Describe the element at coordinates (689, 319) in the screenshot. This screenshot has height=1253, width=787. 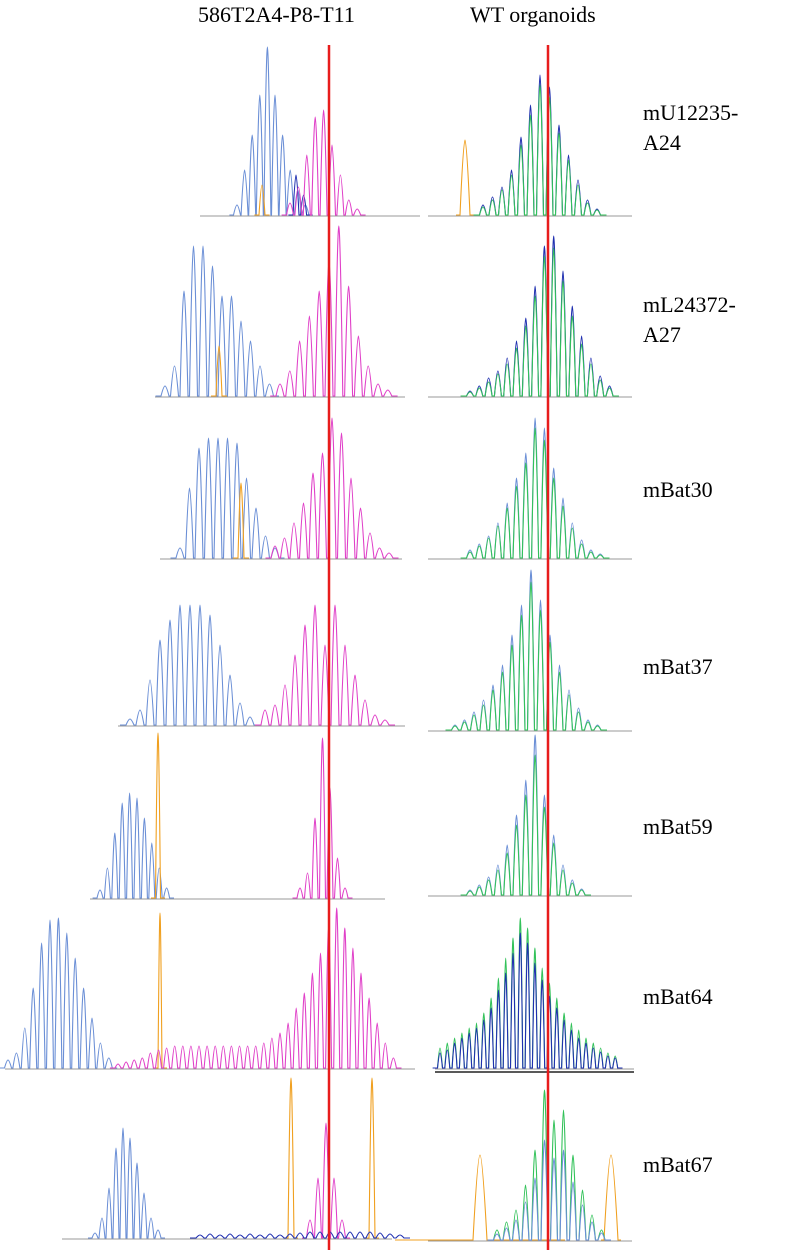
I see `marker-label-2: mL24372- A27` at that location.